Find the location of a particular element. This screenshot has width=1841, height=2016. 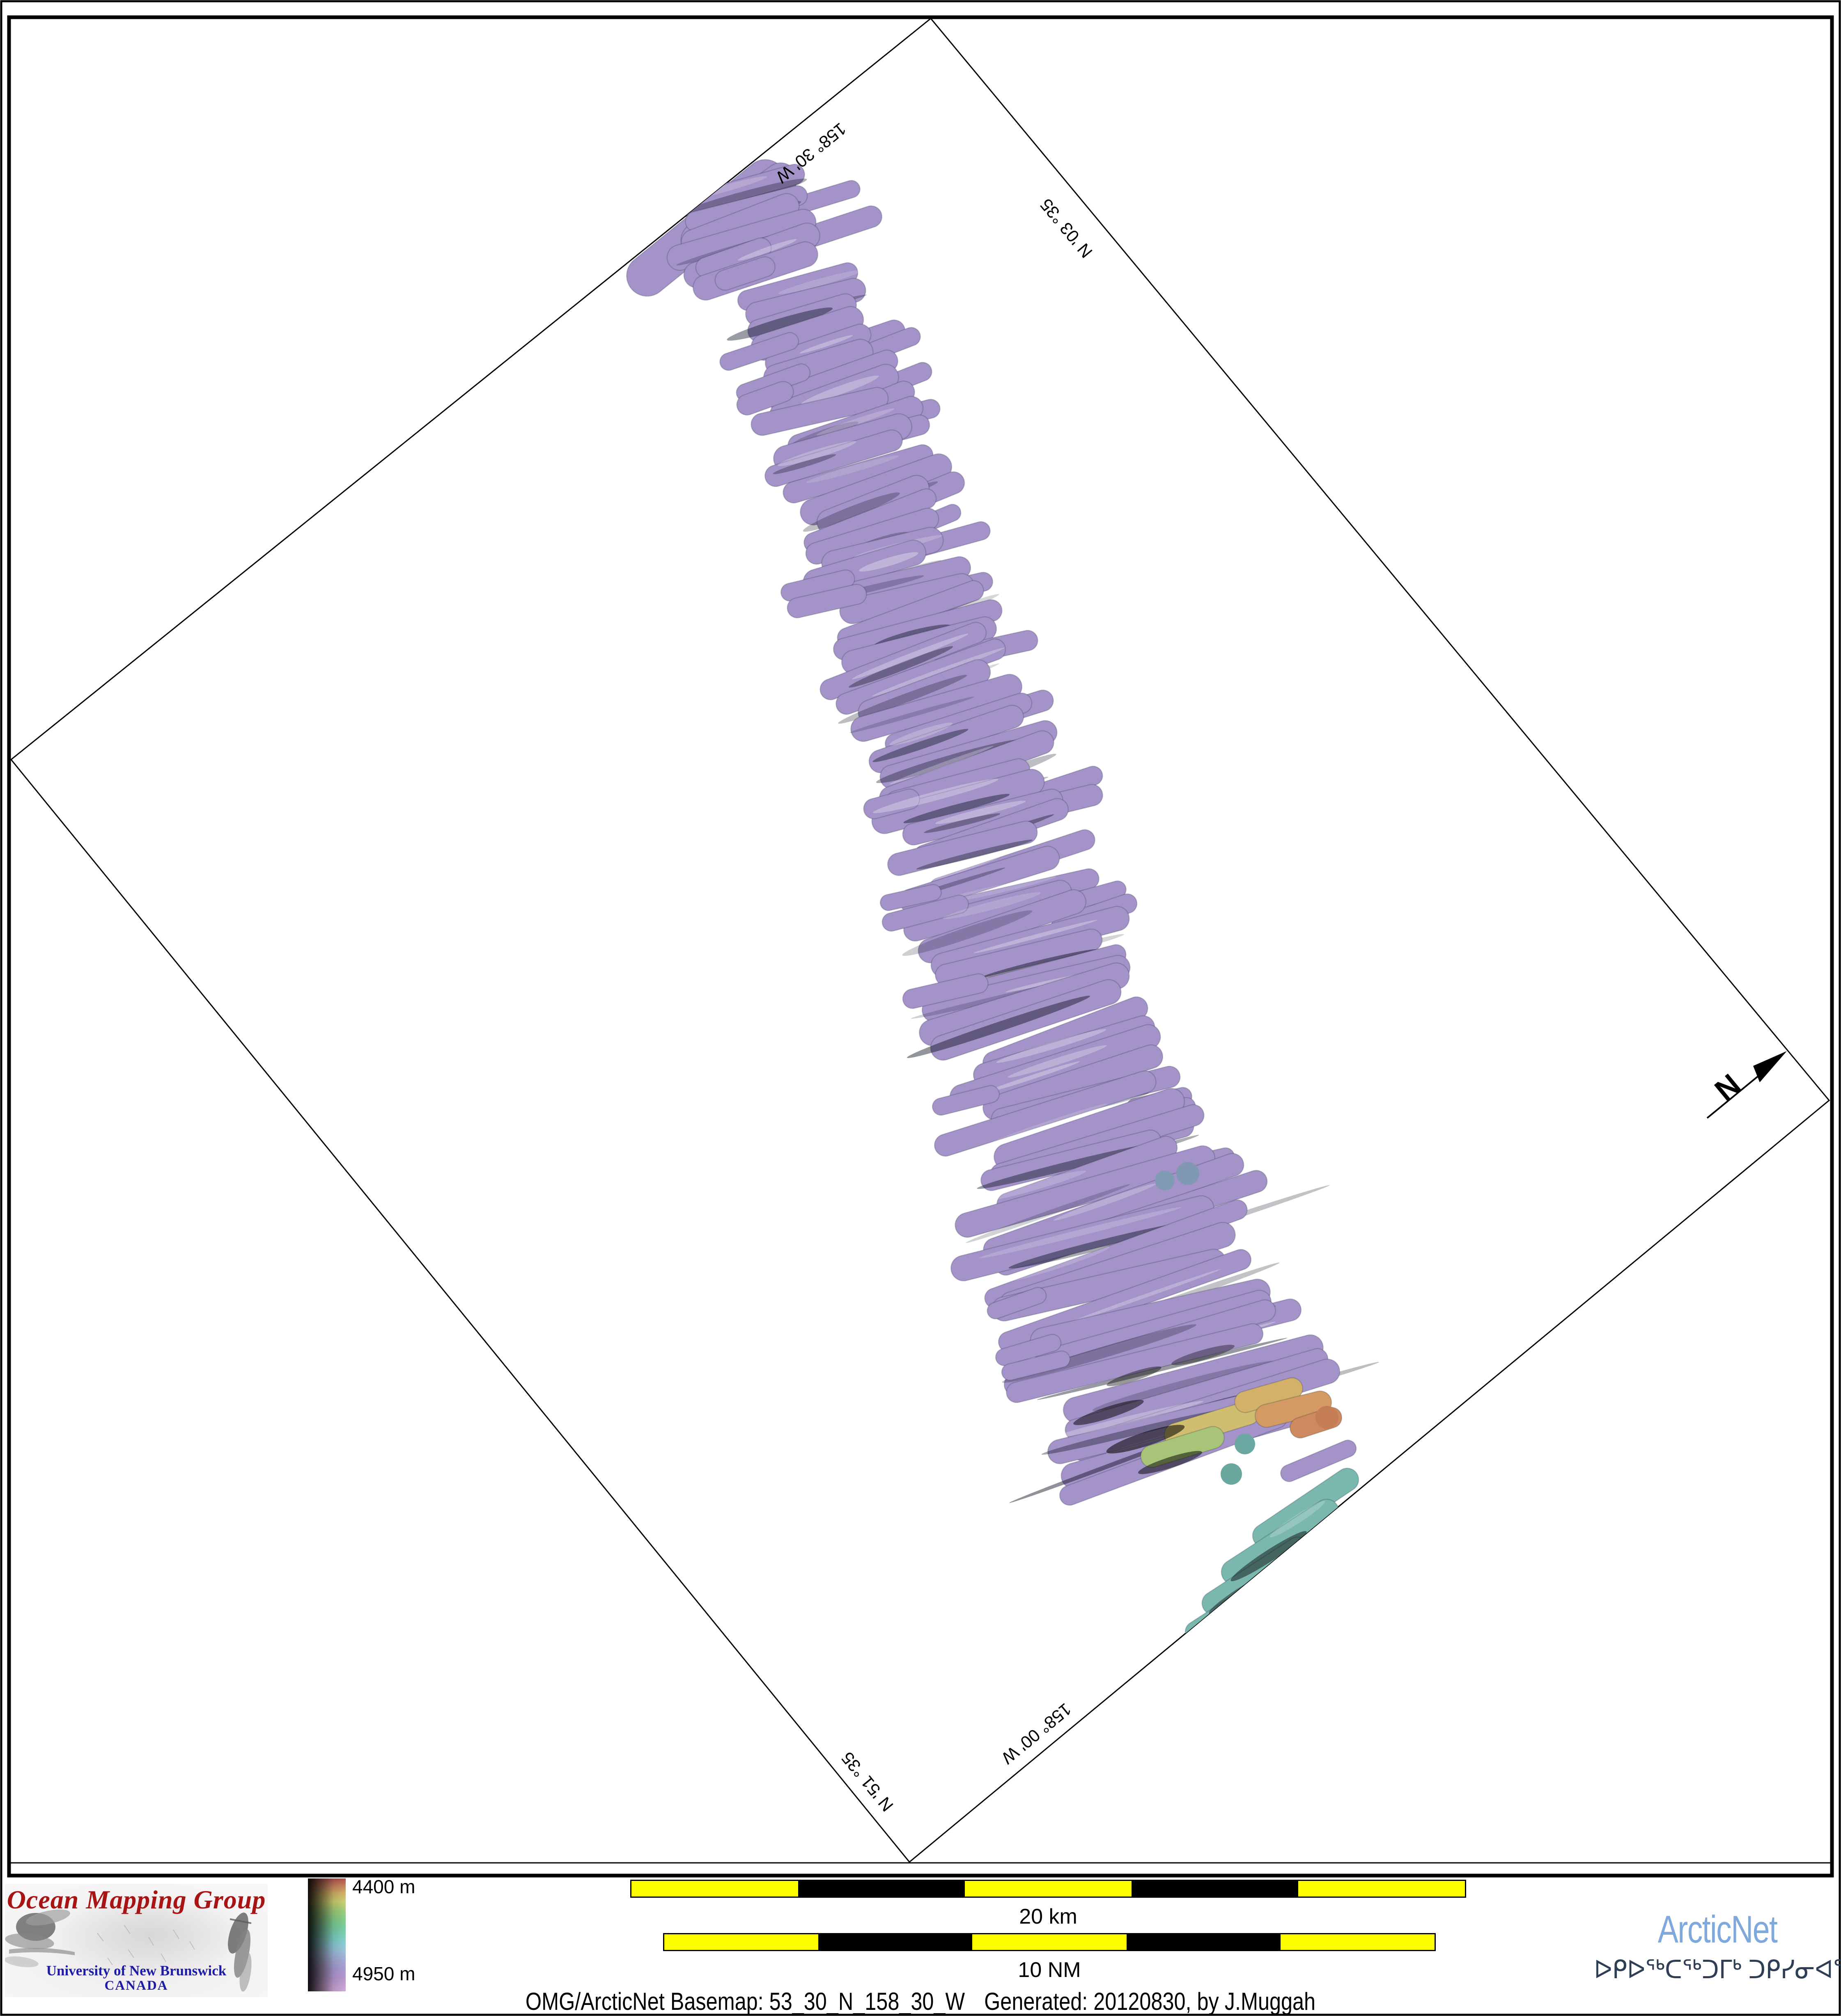

sonar-texture is located at coordinates (146, 1944).